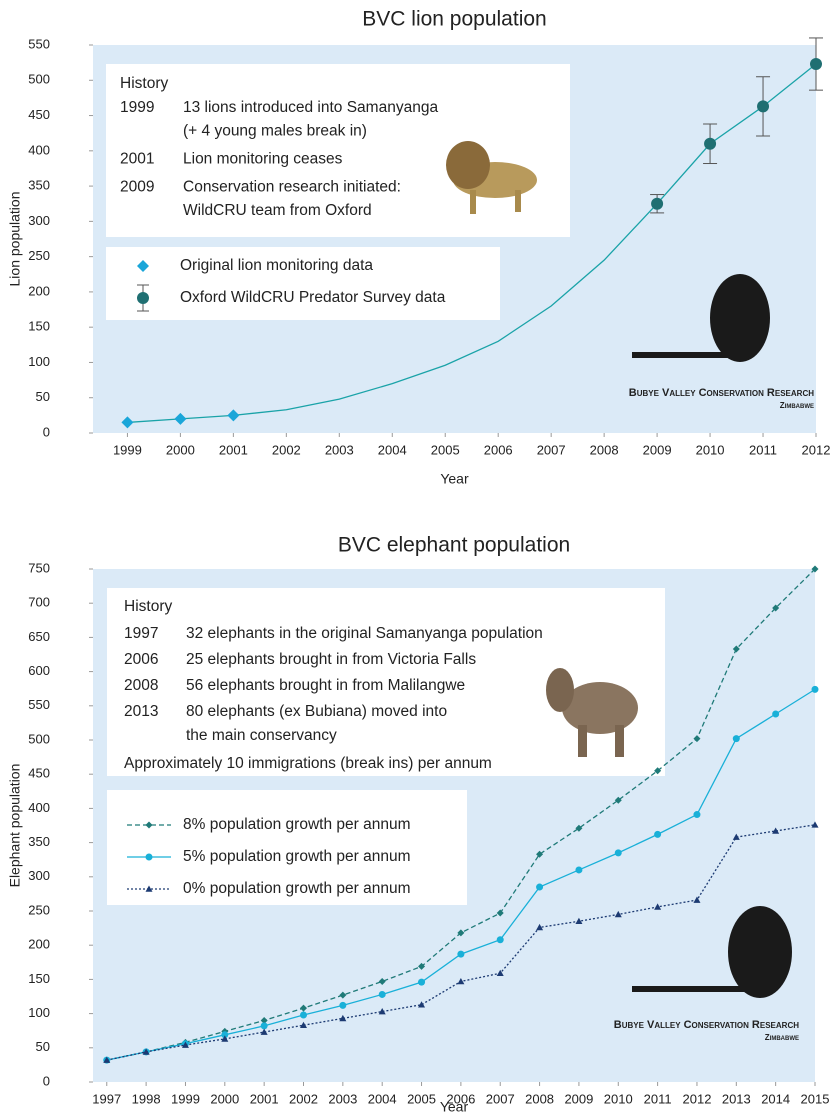 Image resolution: width=830 pixels, height=1118 pixels. I want to click on x-tick-label: 1999, so click(185, 1098).